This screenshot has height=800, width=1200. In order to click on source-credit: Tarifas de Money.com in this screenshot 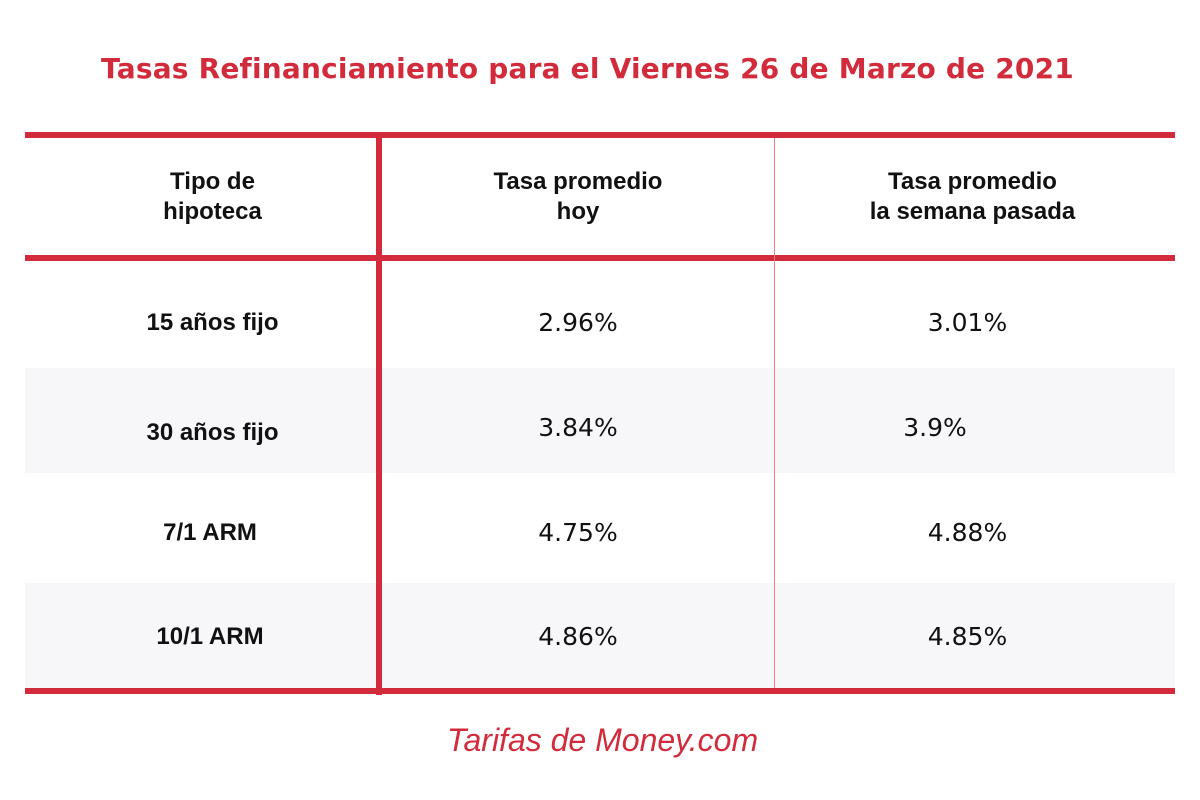, I will do `click(602, 740)`.